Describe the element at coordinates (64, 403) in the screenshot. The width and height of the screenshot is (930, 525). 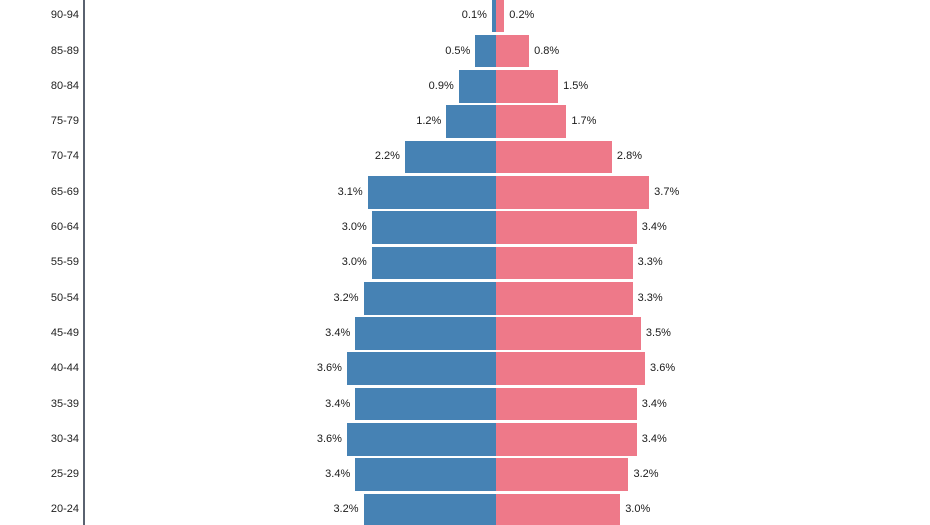
I see `age-group-label: 35-39` at that location.